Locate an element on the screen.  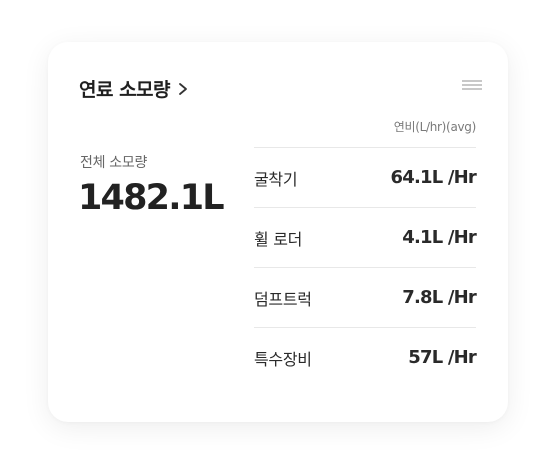
card-title-link: 연료 소모량 is located at coordinates (134, 88).